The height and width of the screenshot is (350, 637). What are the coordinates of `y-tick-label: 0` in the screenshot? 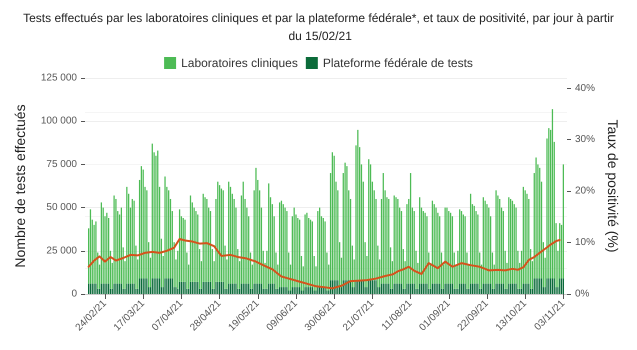 It's located at (74, 294).